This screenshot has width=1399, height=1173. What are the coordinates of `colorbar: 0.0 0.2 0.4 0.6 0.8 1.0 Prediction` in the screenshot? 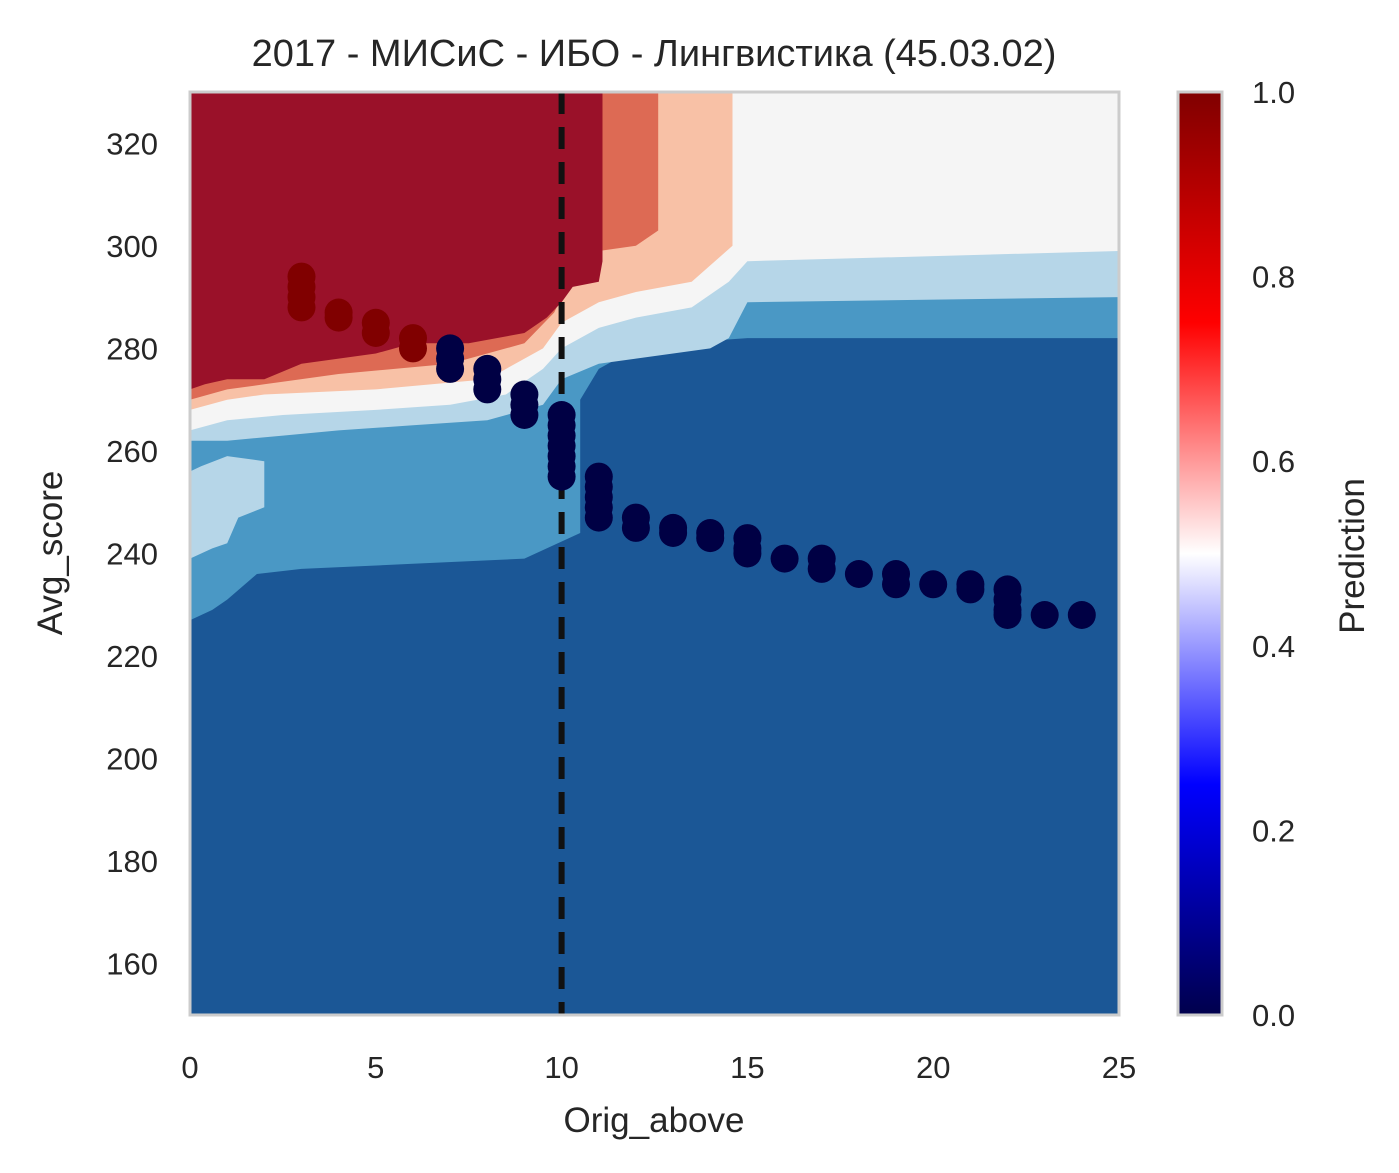 It's located at (1274, 554).